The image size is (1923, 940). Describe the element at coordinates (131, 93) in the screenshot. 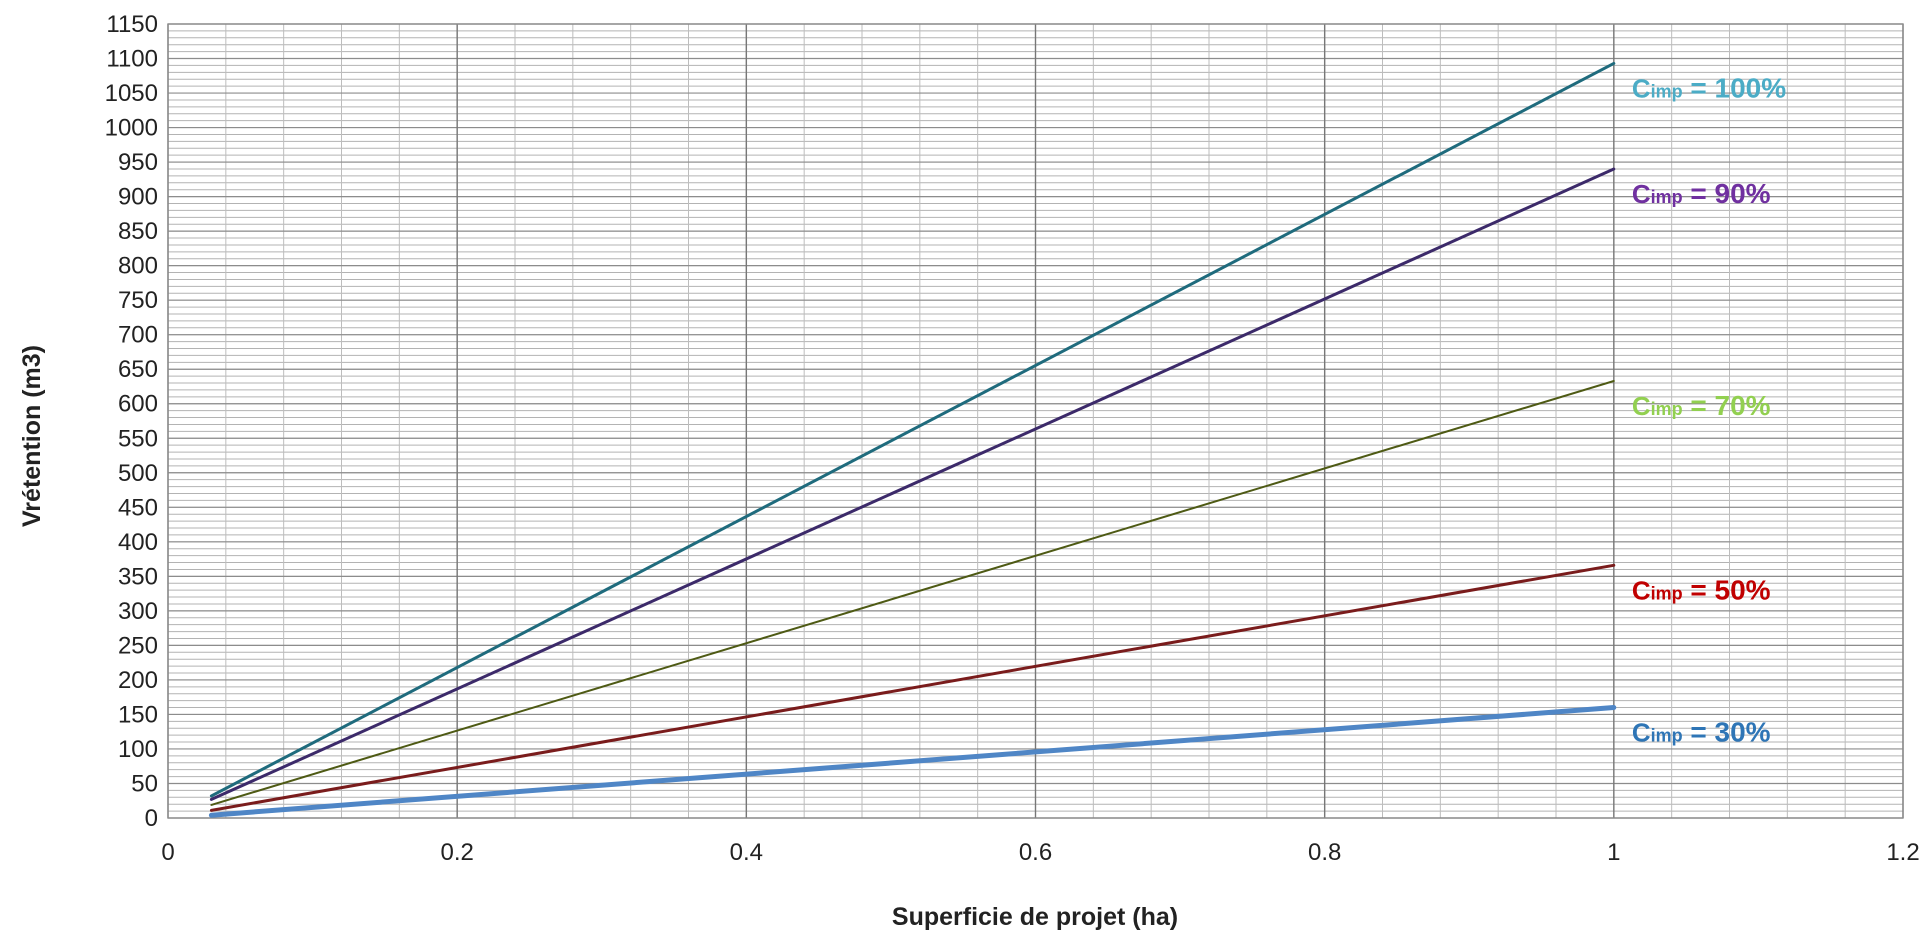

I see `y-tick-label: 1050` at that location.